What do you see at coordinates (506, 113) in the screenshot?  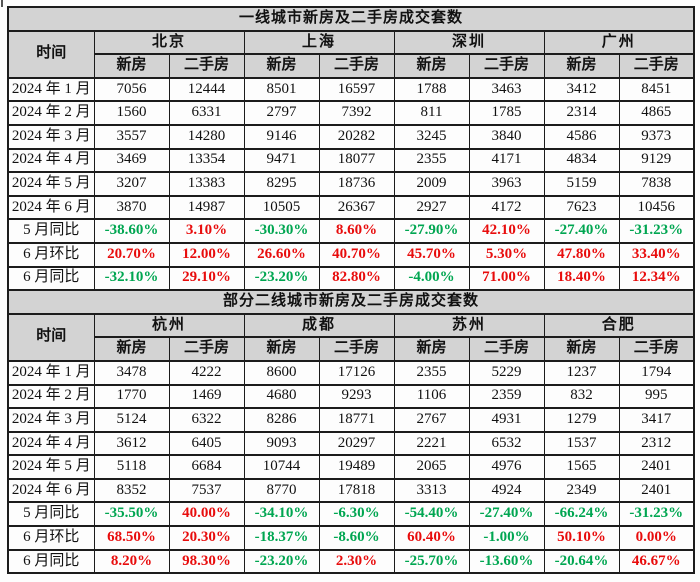 I see `value-cell: 1785` at bounding box center [506, 113].